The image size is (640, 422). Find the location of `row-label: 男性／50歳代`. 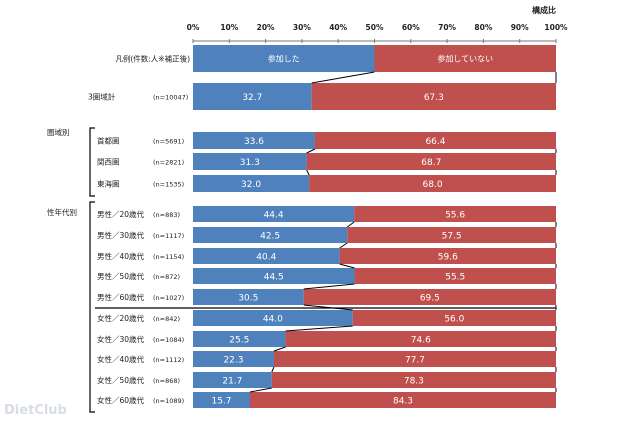

row-label: 男性／50歳代 is located at coordinates (121, 276).